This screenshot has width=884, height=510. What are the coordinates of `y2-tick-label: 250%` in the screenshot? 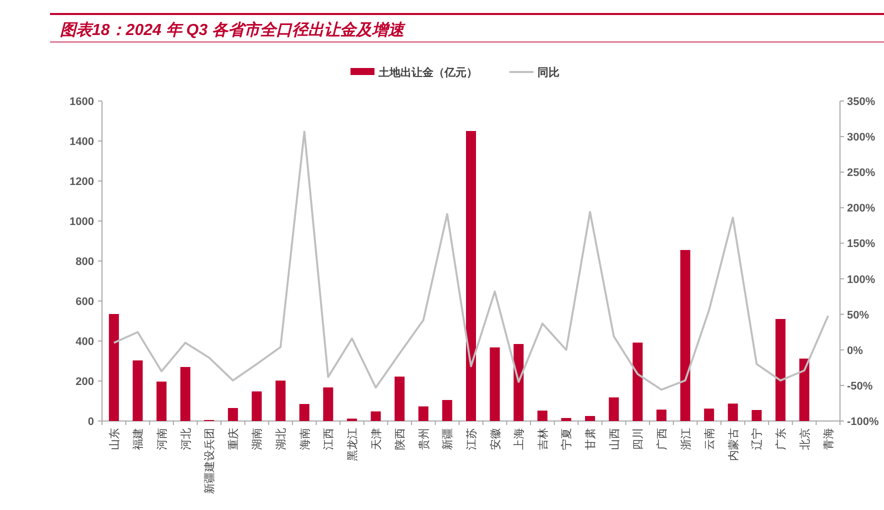 It's located at (861, 173).